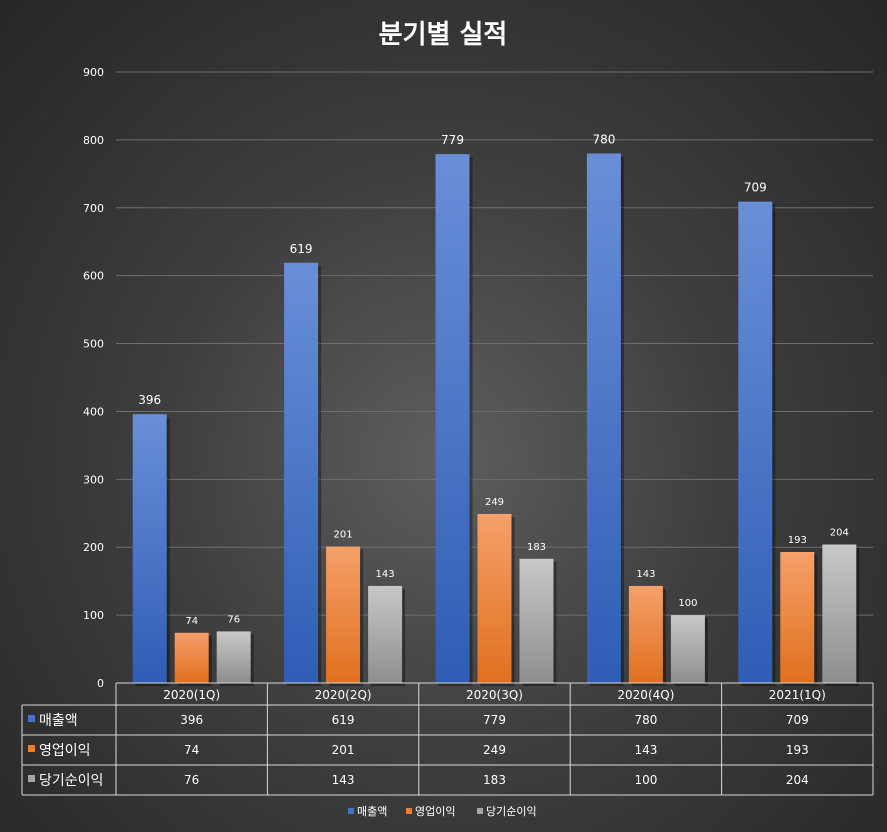 Image resolution: width=887 pixels, height=832 pixels. I want to click on table-cell: 709, so click(797, 720).